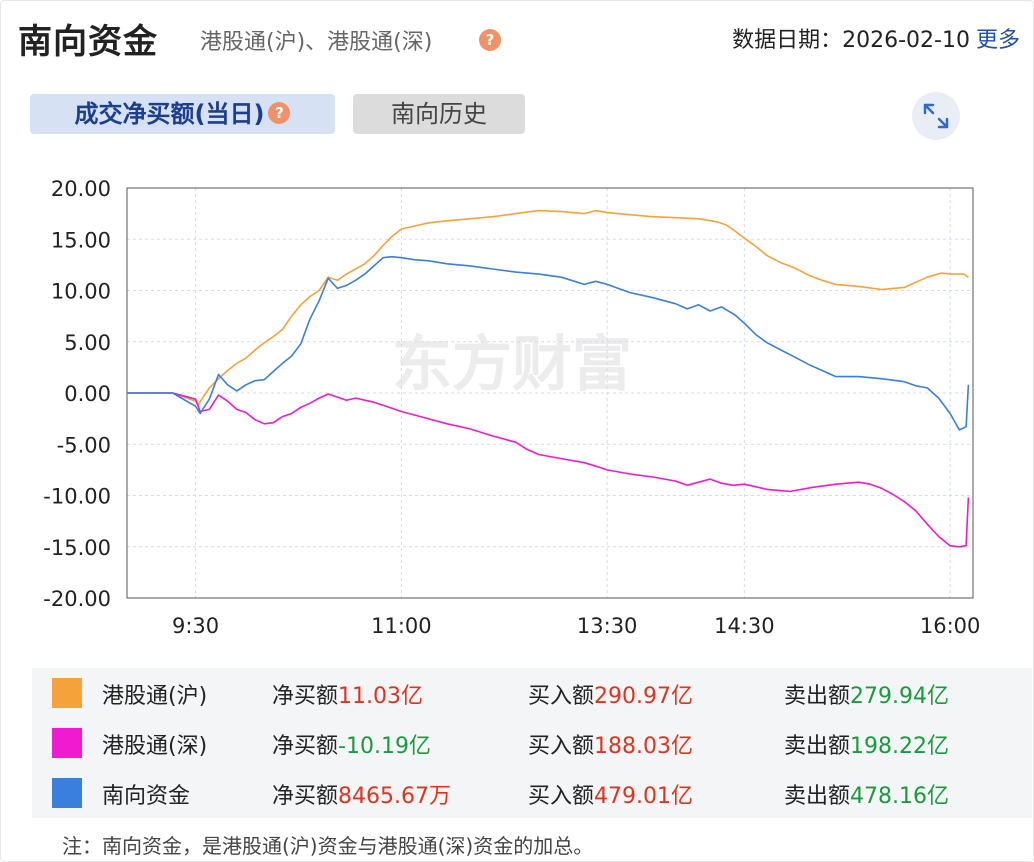  Describe the element at coordinates (401, 626) in the screenshot. I see `x-tick-label: 11:00` at that location.